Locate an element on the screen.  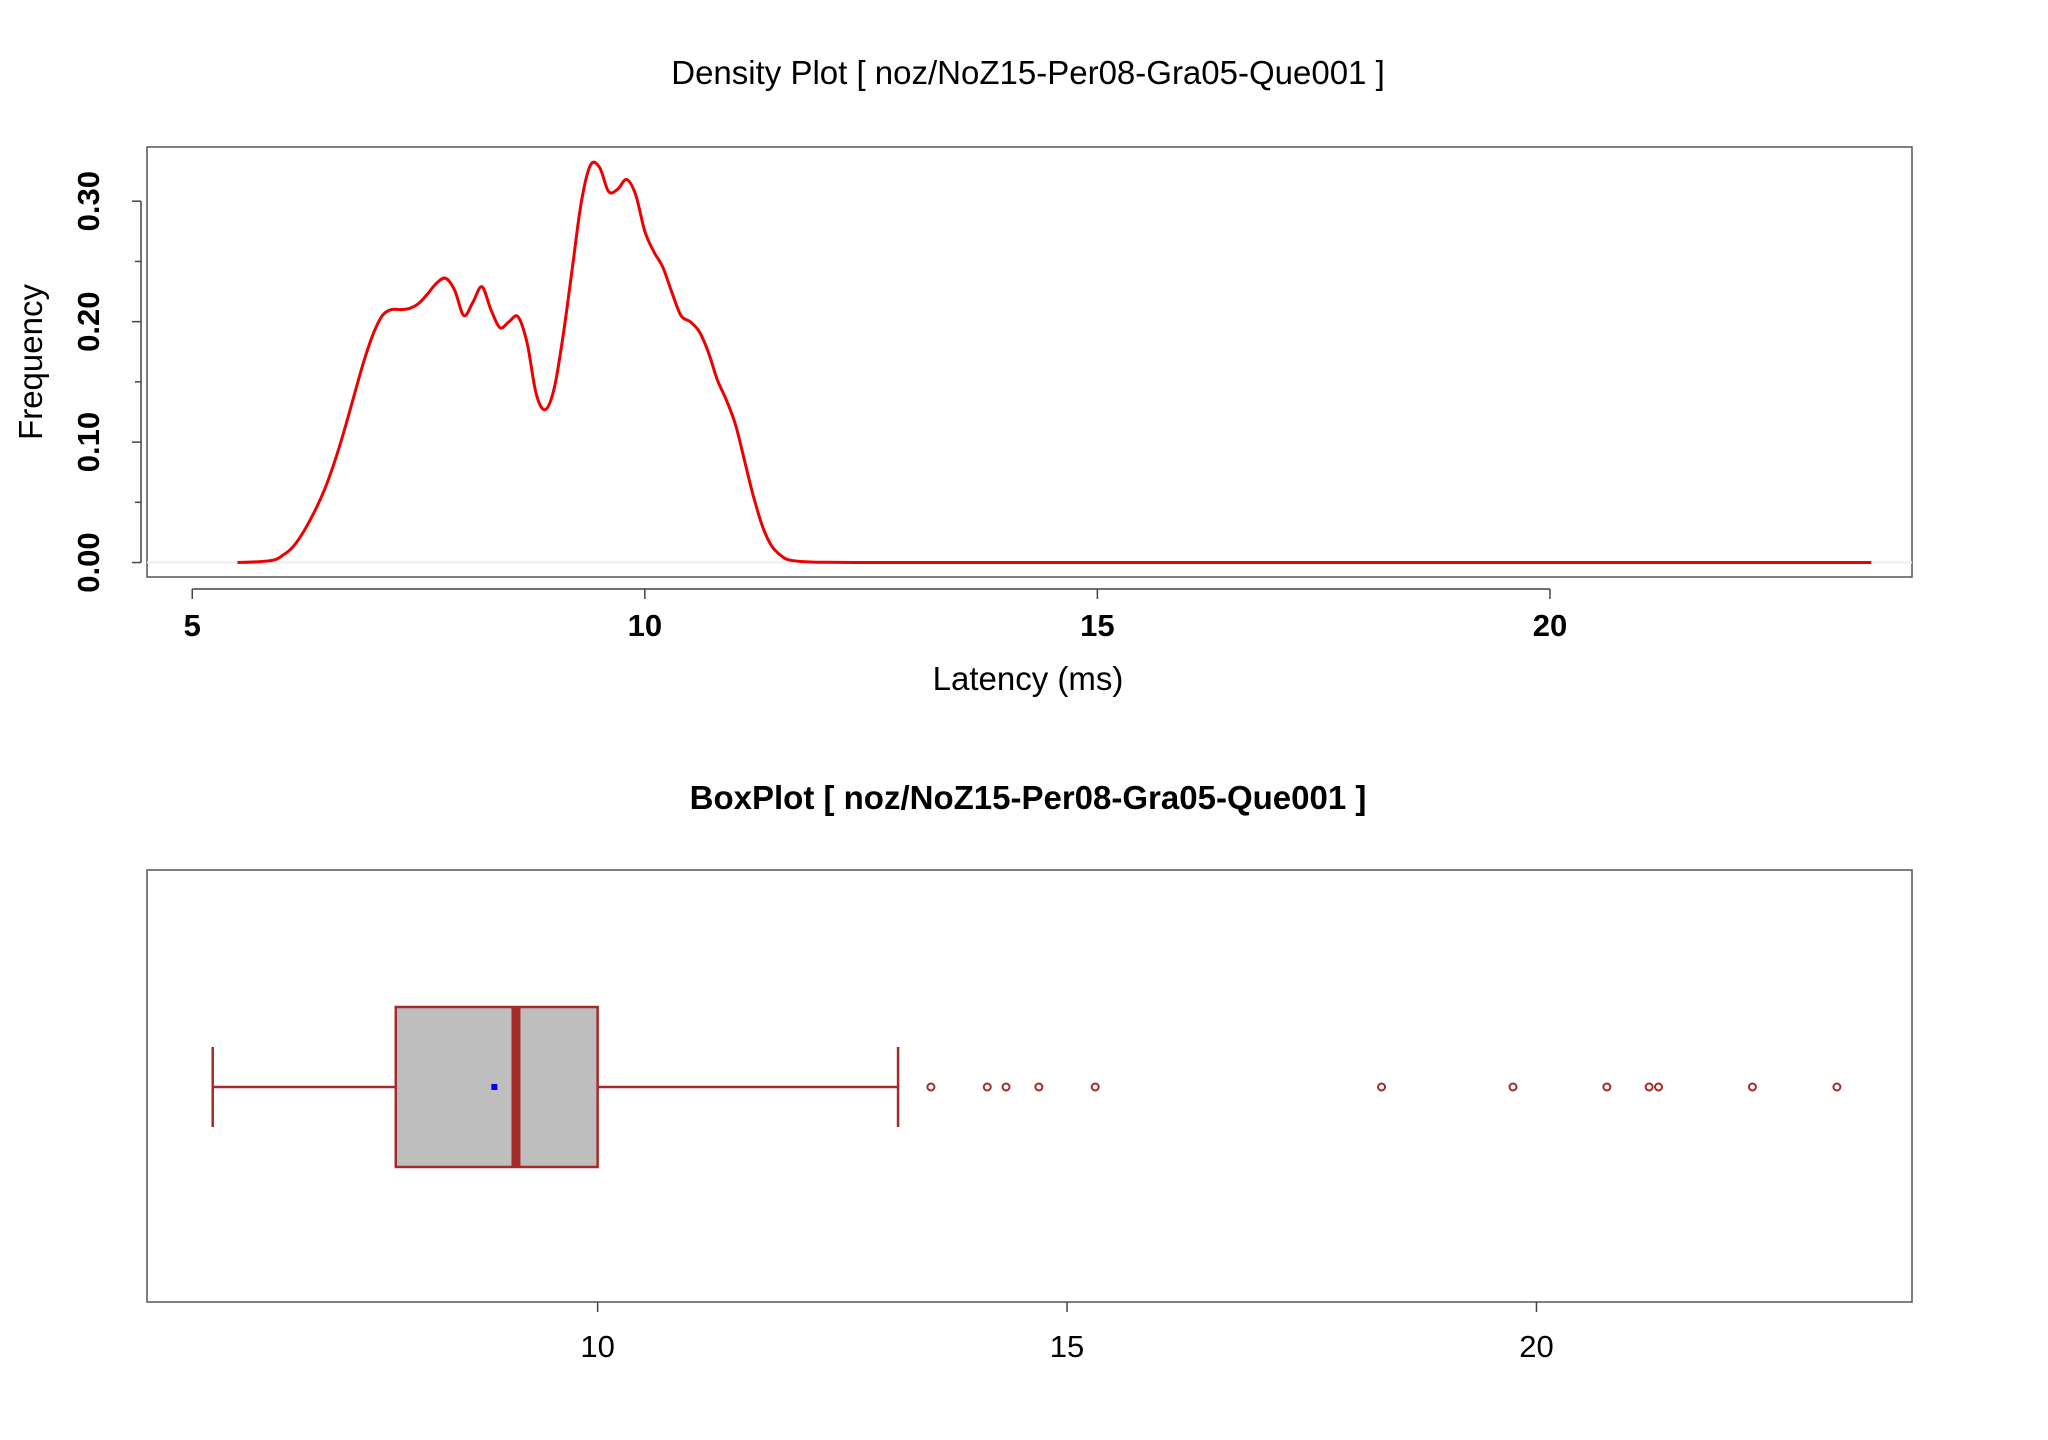
density-x-tick-label: 10 is located at coordinates (645, 625).